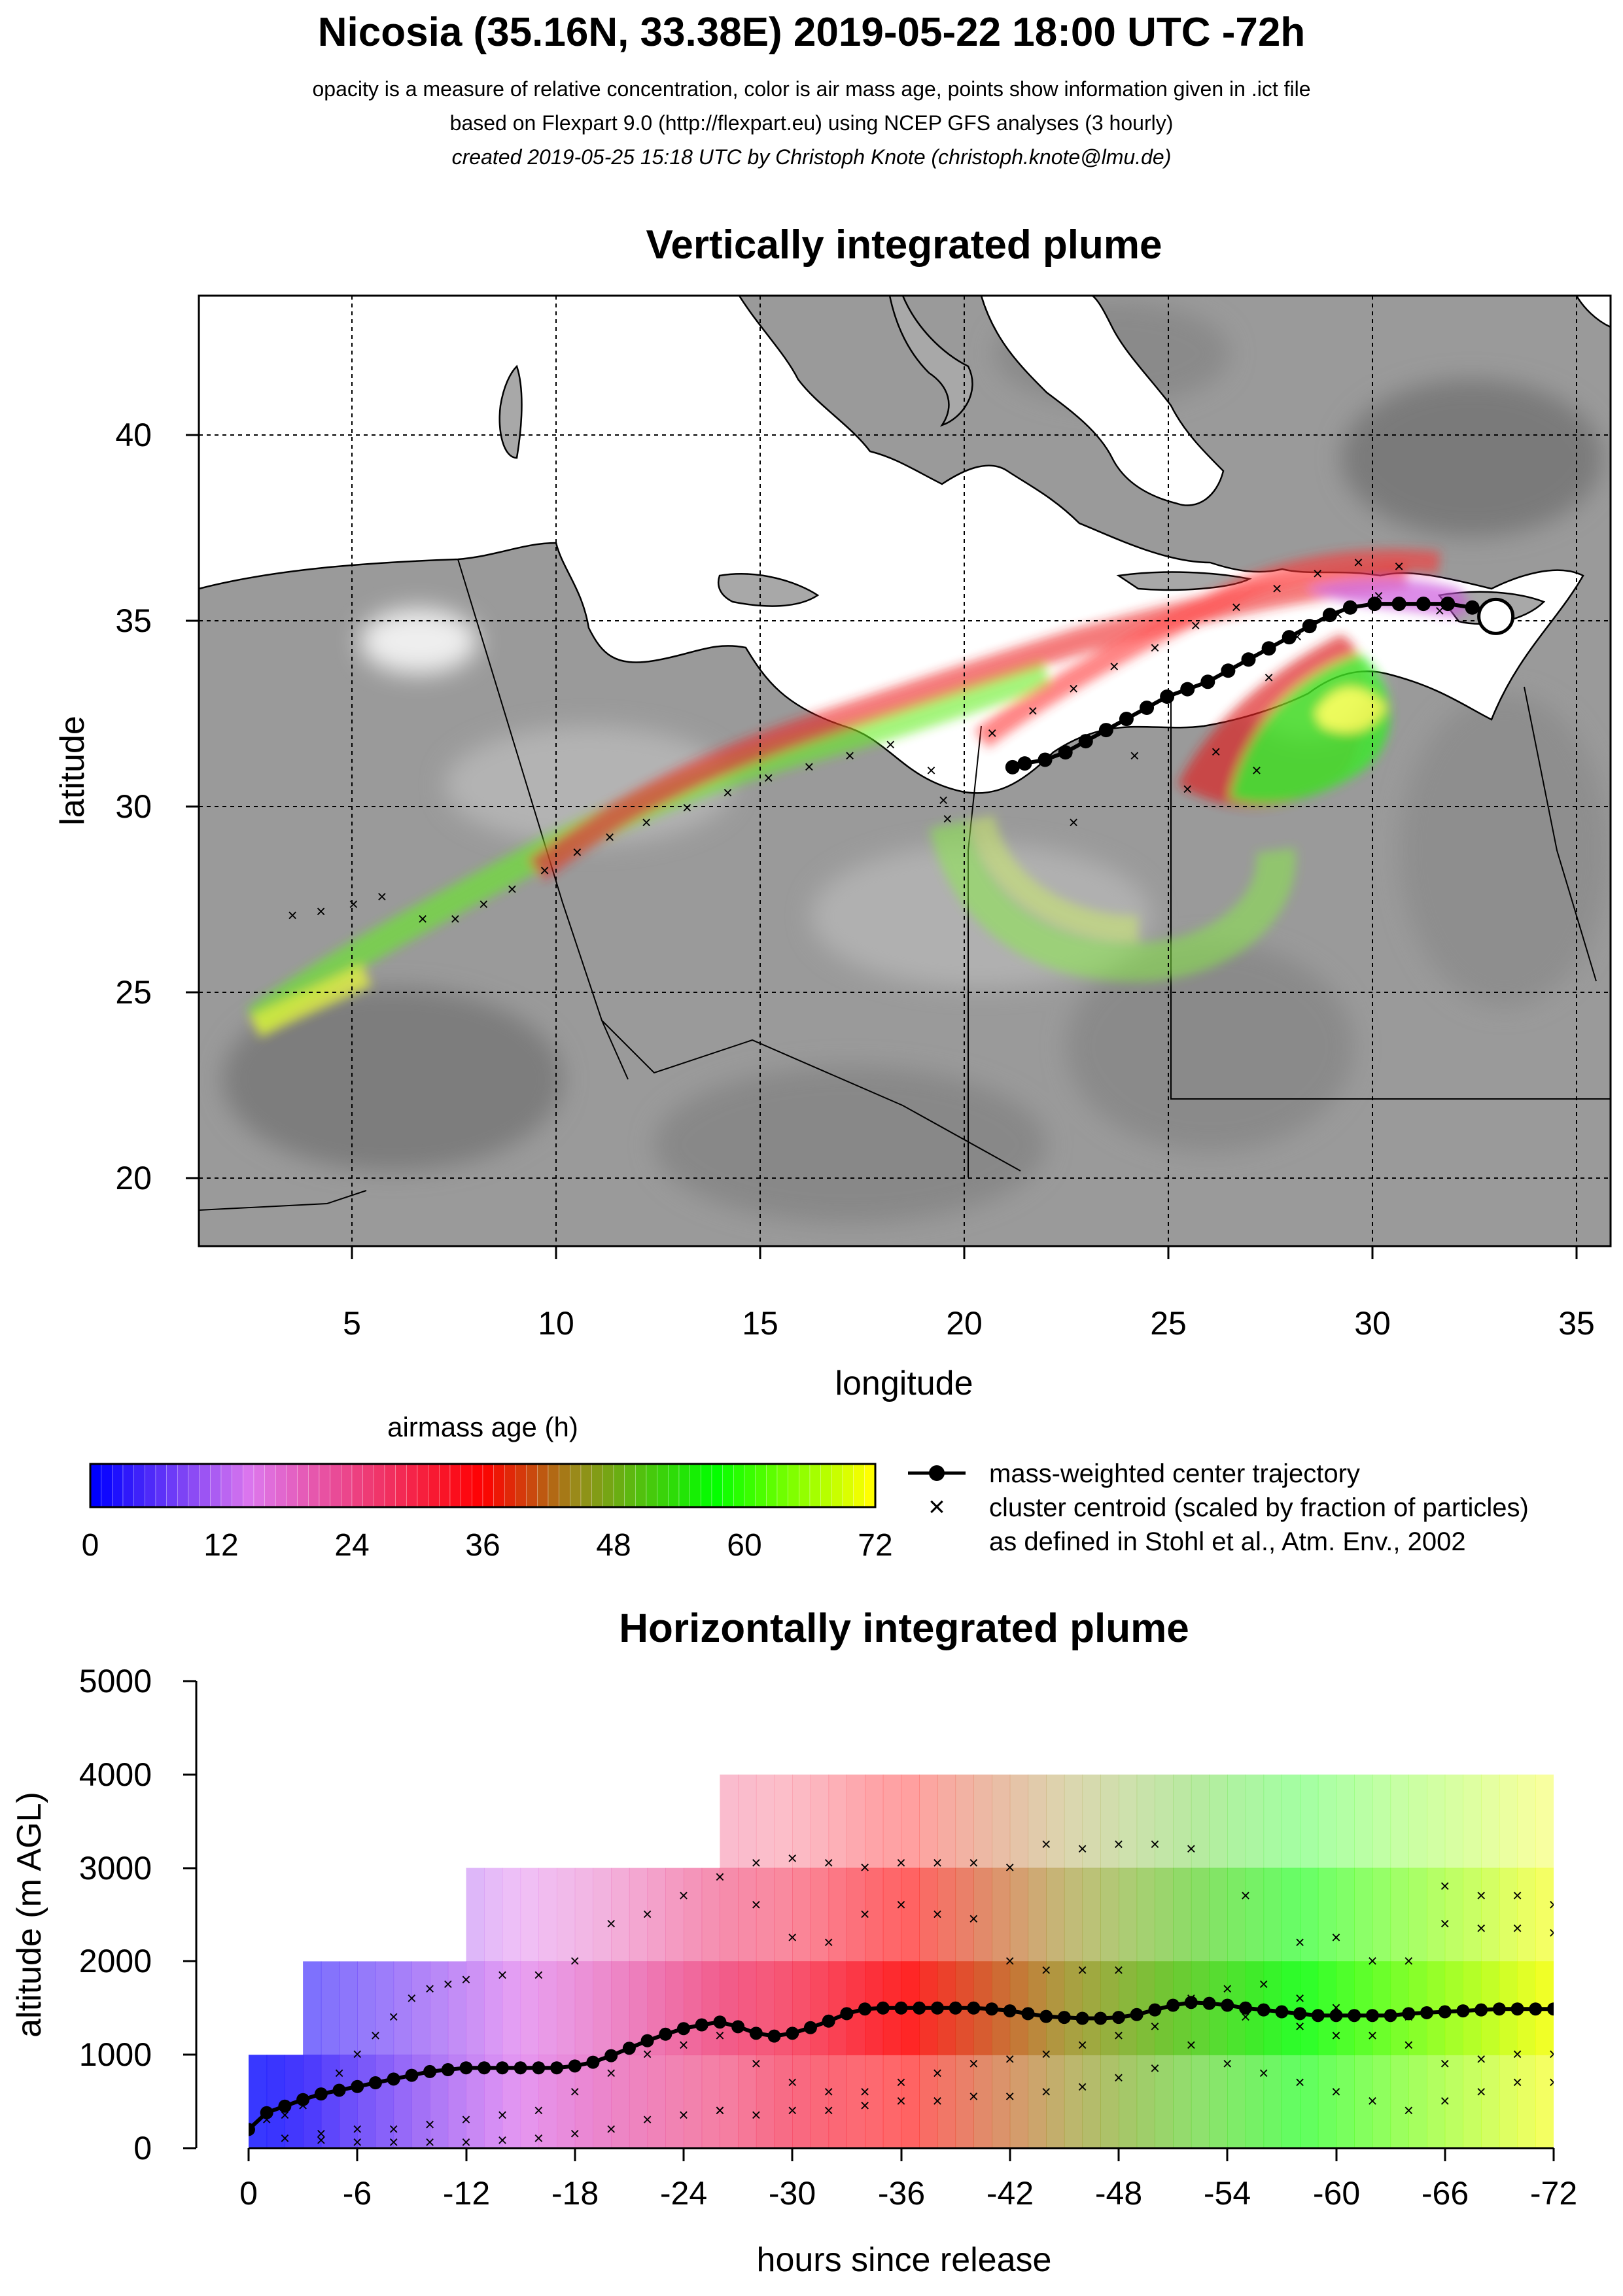 The height and width of the screenshot is (2296, 1623). What do you see at coordinates (792, 2193) in the screenshot?
I see `altitude-x-tick-label: -30` at bounding box center [792, 2193].